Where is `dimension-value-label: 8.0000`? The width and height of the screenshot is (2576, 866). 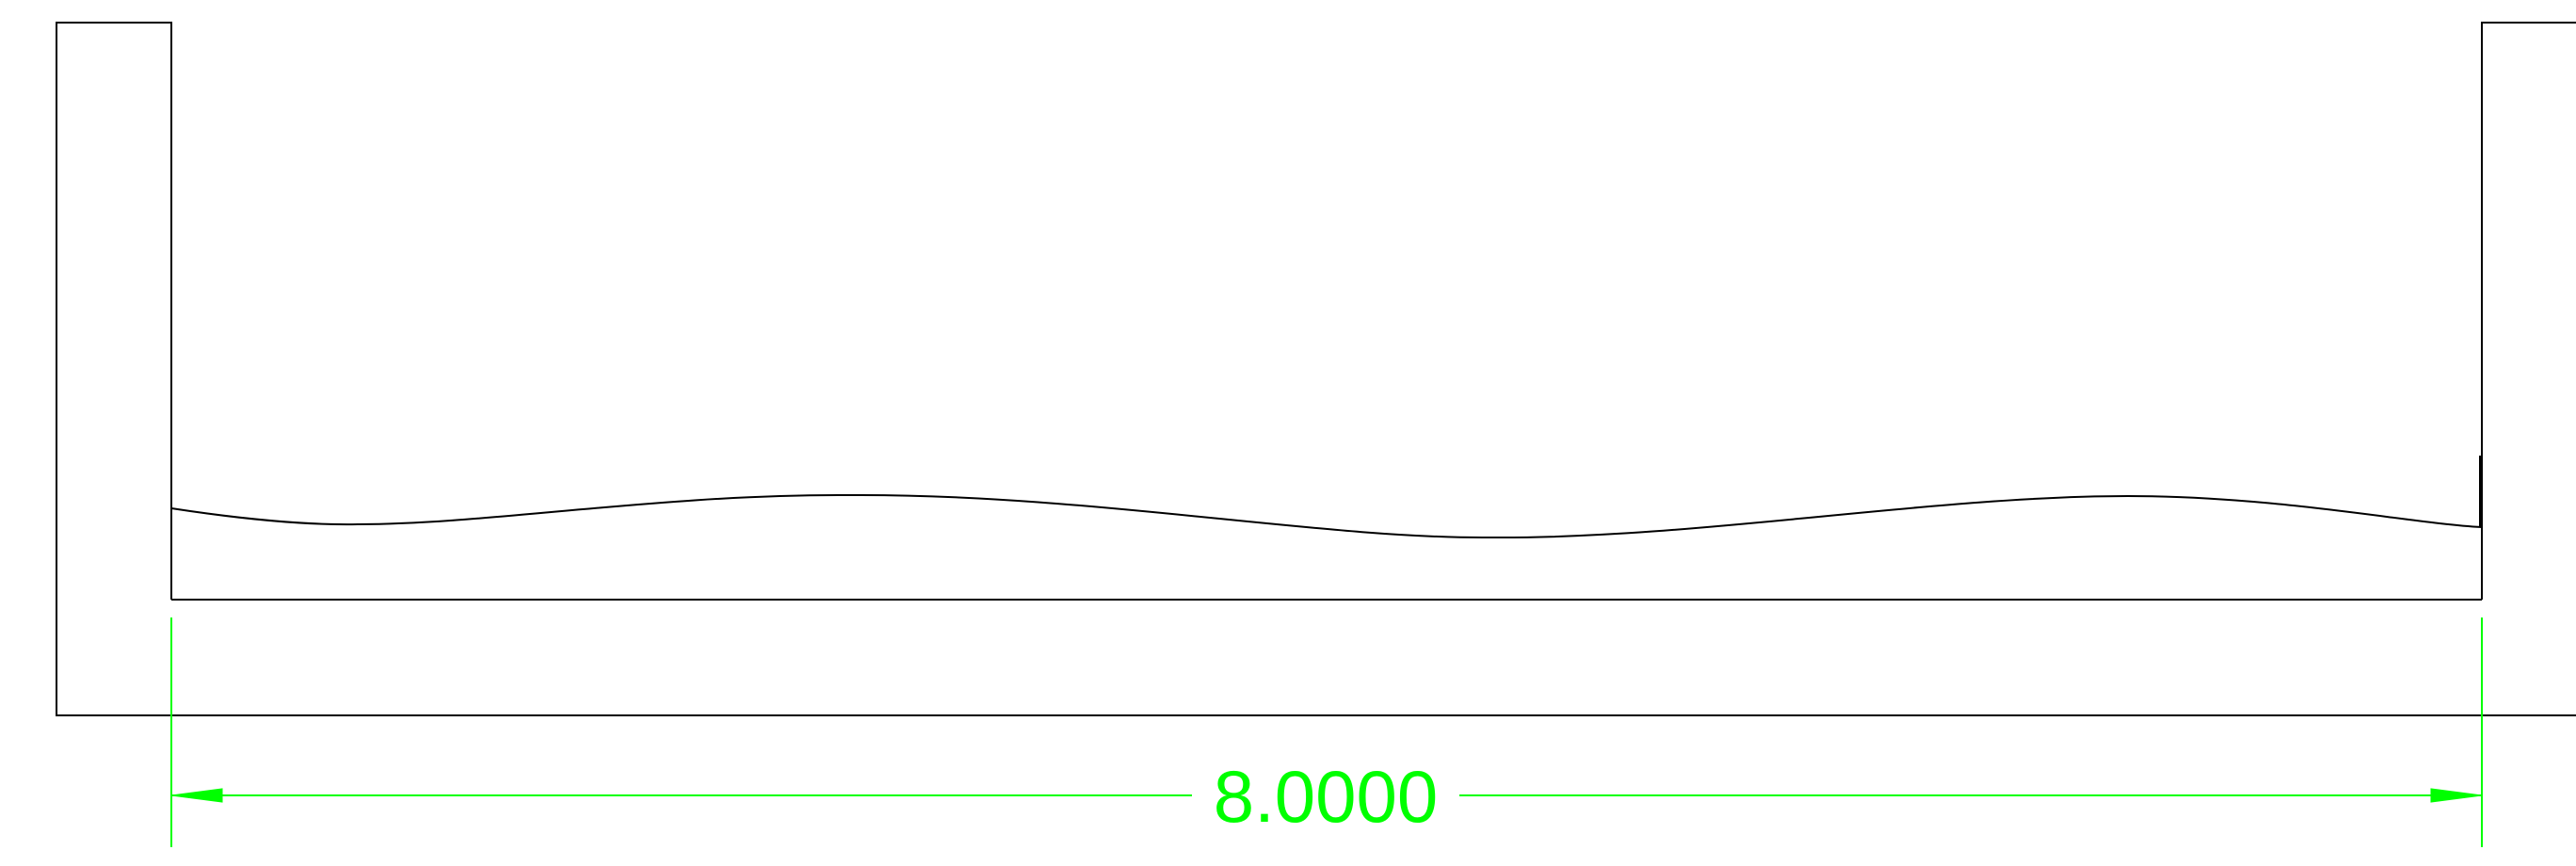
dimension-value-label: 8.0000 is located at coordinates (1326, 796).